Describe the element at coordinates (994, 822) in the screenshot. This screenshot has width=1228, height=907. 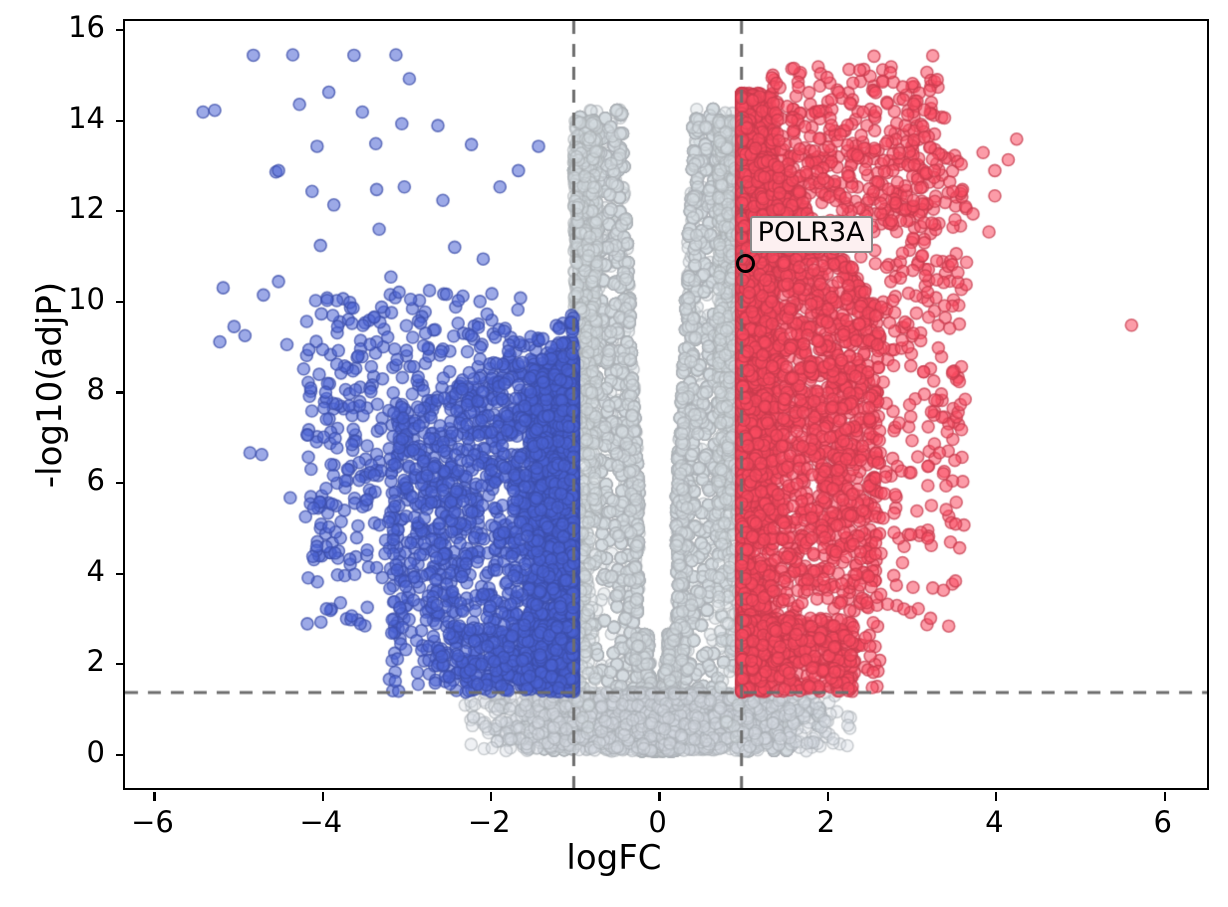
I see `x-tick-label: 4` at that location.